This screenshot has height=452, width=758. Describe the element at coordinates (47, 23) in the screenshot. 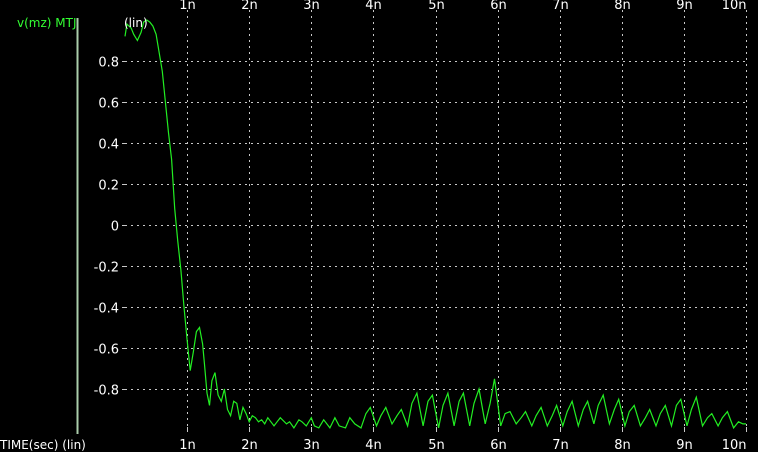

I see `legend-series-label: v(mz) MTJ` at that location.